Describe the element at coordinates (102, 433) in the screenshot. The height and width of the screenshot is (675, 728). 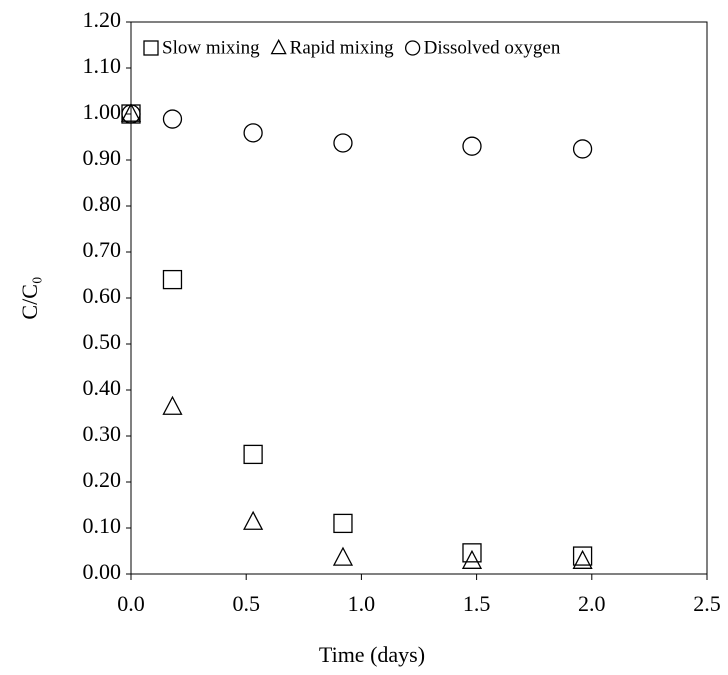
I see `y-tick-label: 0.30` at that location.